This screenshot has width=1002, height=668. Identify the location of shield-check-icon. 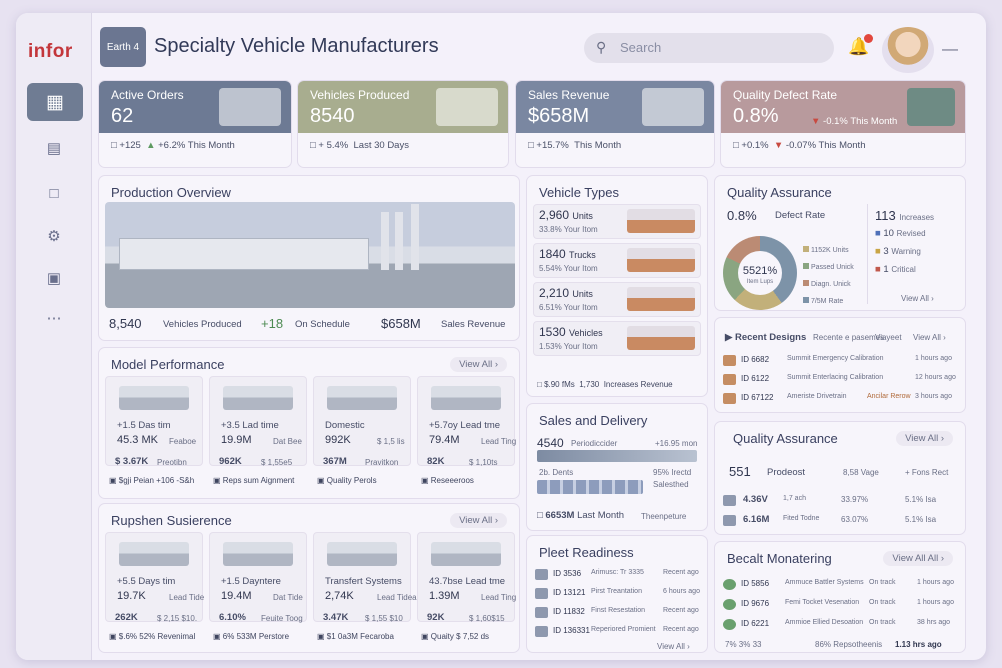
(931, 107).